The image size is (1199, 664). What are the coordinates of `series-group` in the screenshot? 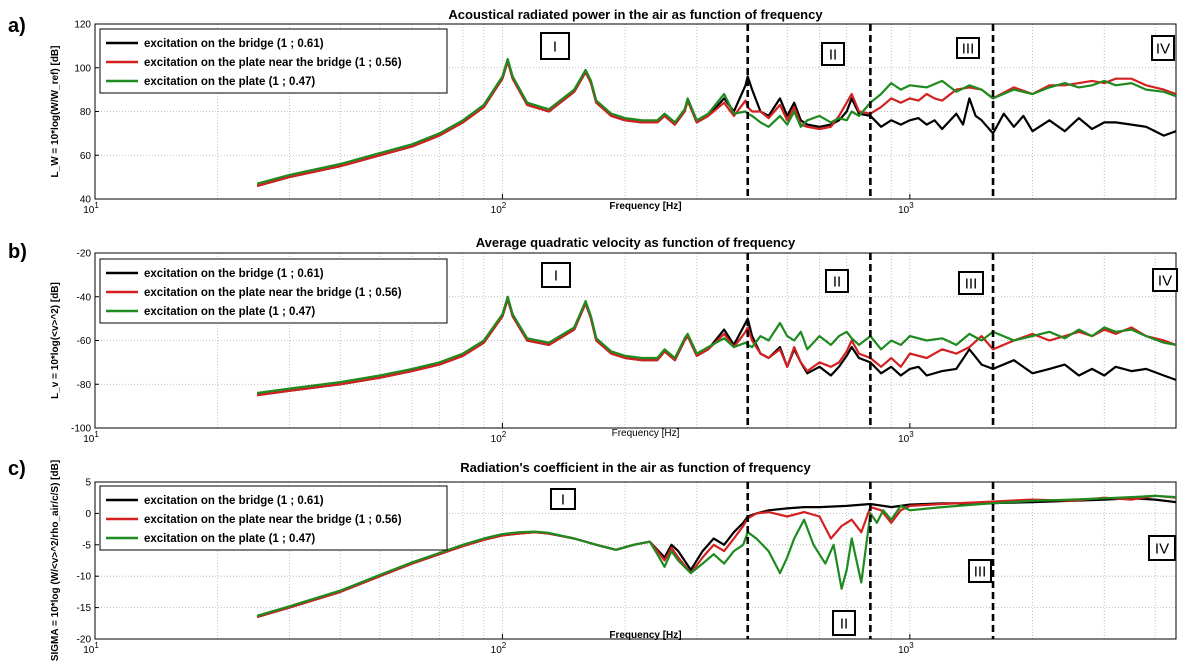 It's located at (716, 346).